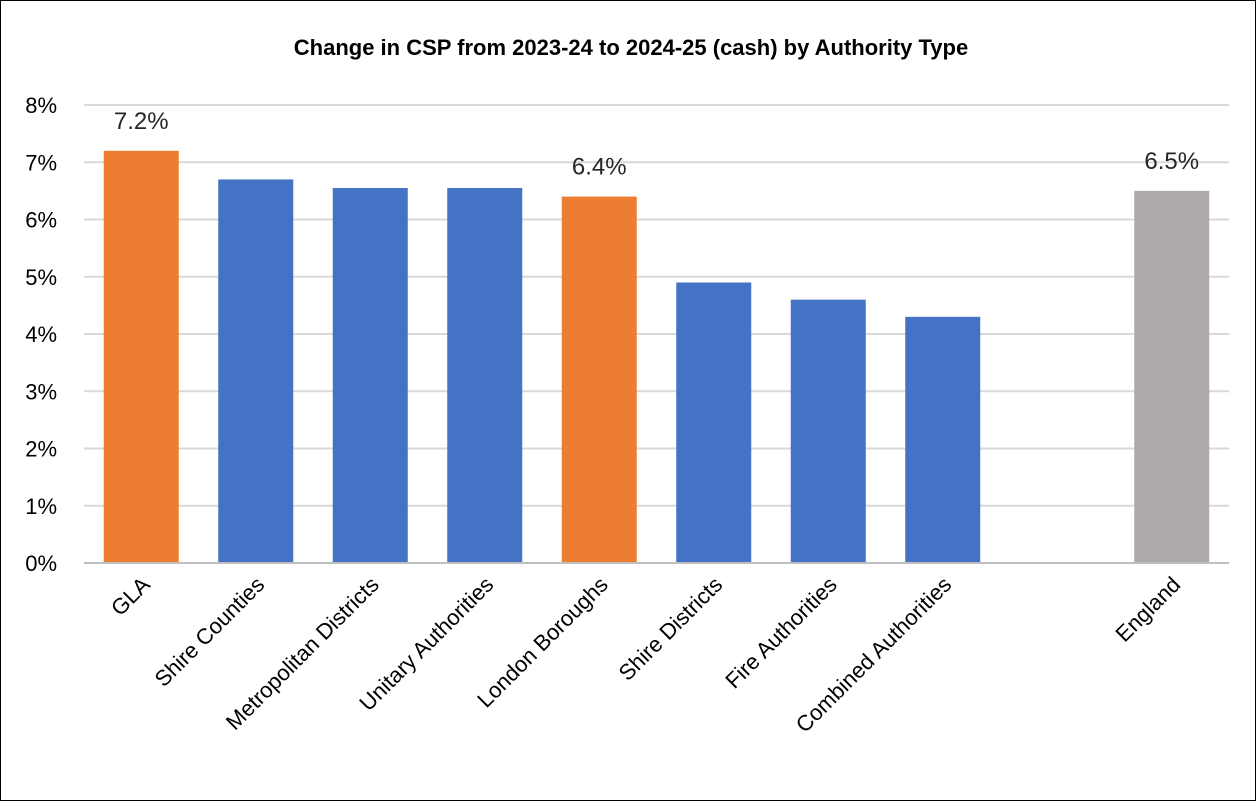  I want to click on y-tick-label: 5%, so click(41, 277).